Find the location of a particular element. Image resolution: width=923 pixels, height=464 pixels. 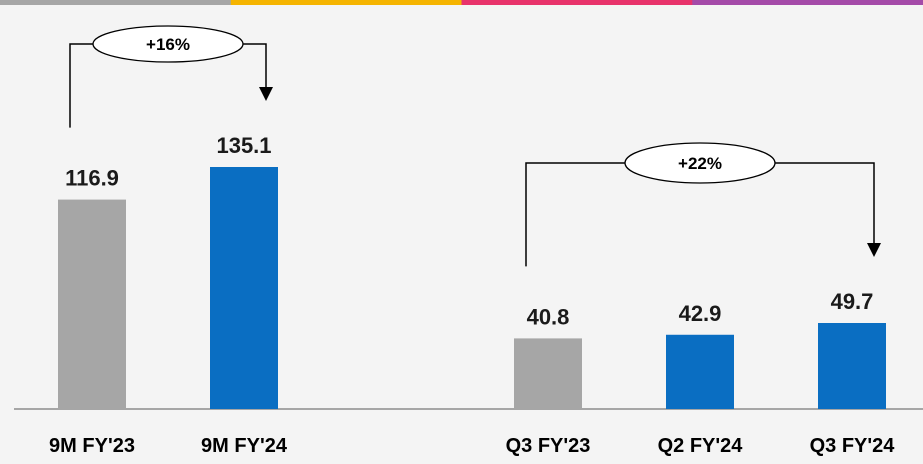

growth-label: +16% is located at coordinates (168, 44).